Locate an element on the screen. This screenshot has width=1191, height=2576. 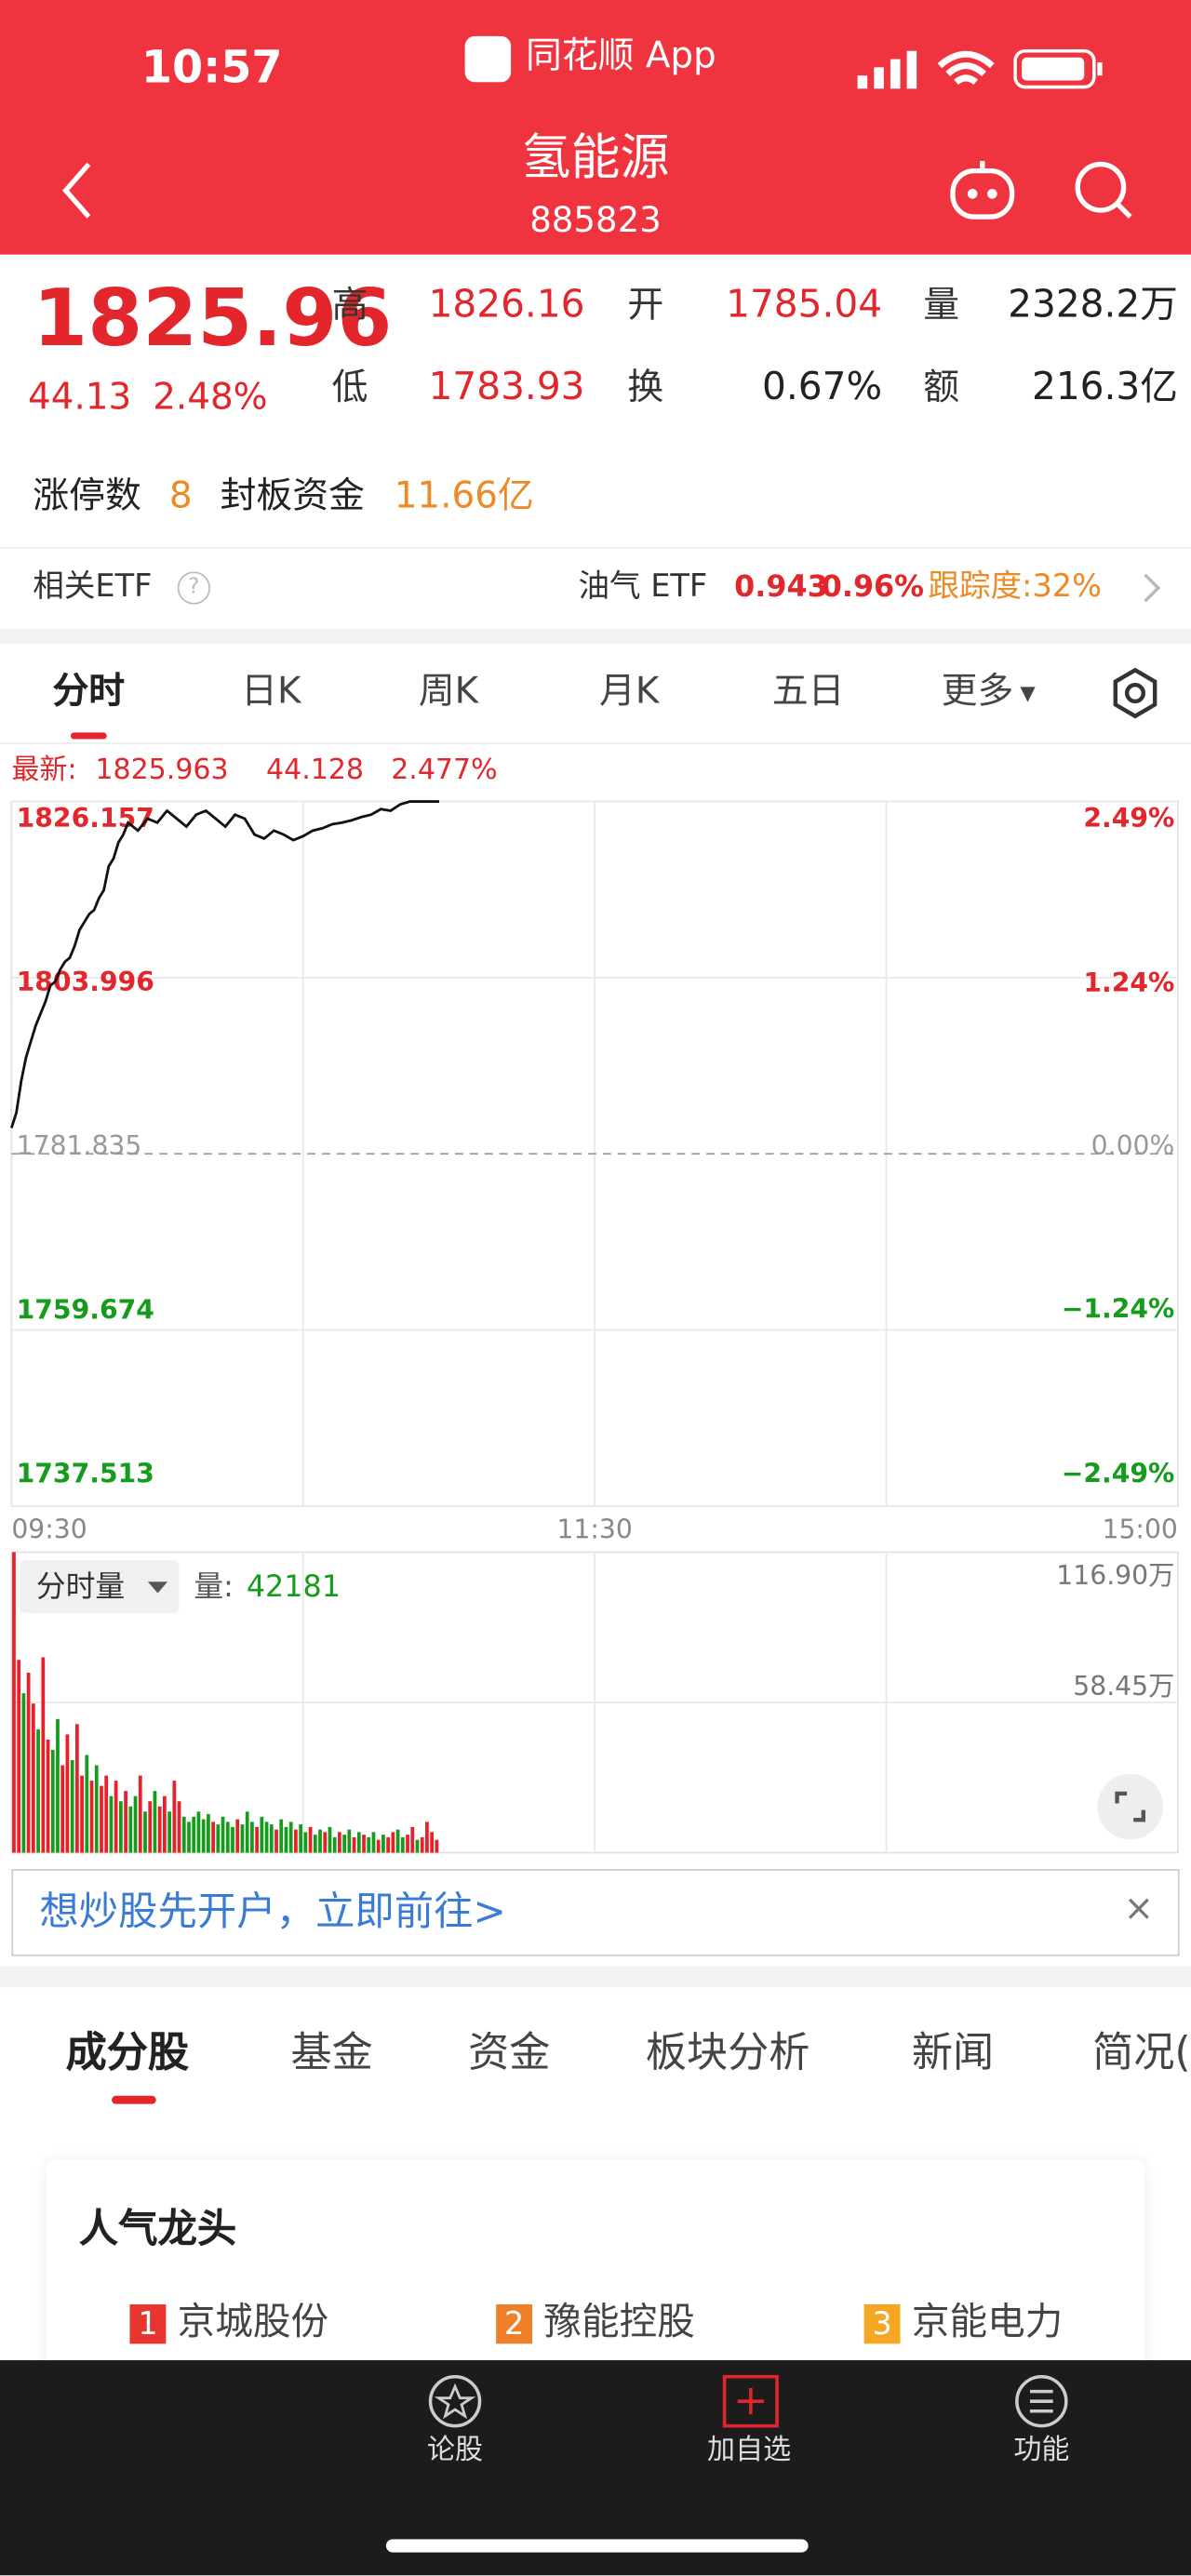
chart-tab: 分时 is located at coordinates (89, 693).